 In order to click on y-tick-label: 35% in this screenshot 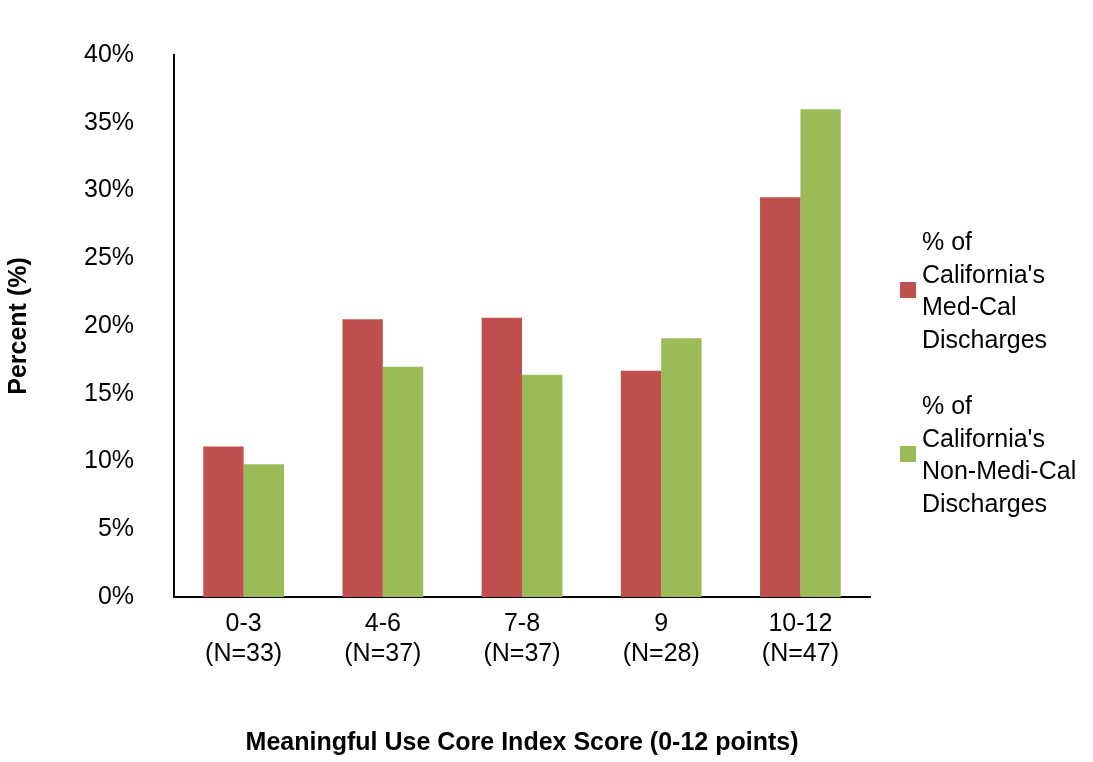, I will do `click(109, 120)`.